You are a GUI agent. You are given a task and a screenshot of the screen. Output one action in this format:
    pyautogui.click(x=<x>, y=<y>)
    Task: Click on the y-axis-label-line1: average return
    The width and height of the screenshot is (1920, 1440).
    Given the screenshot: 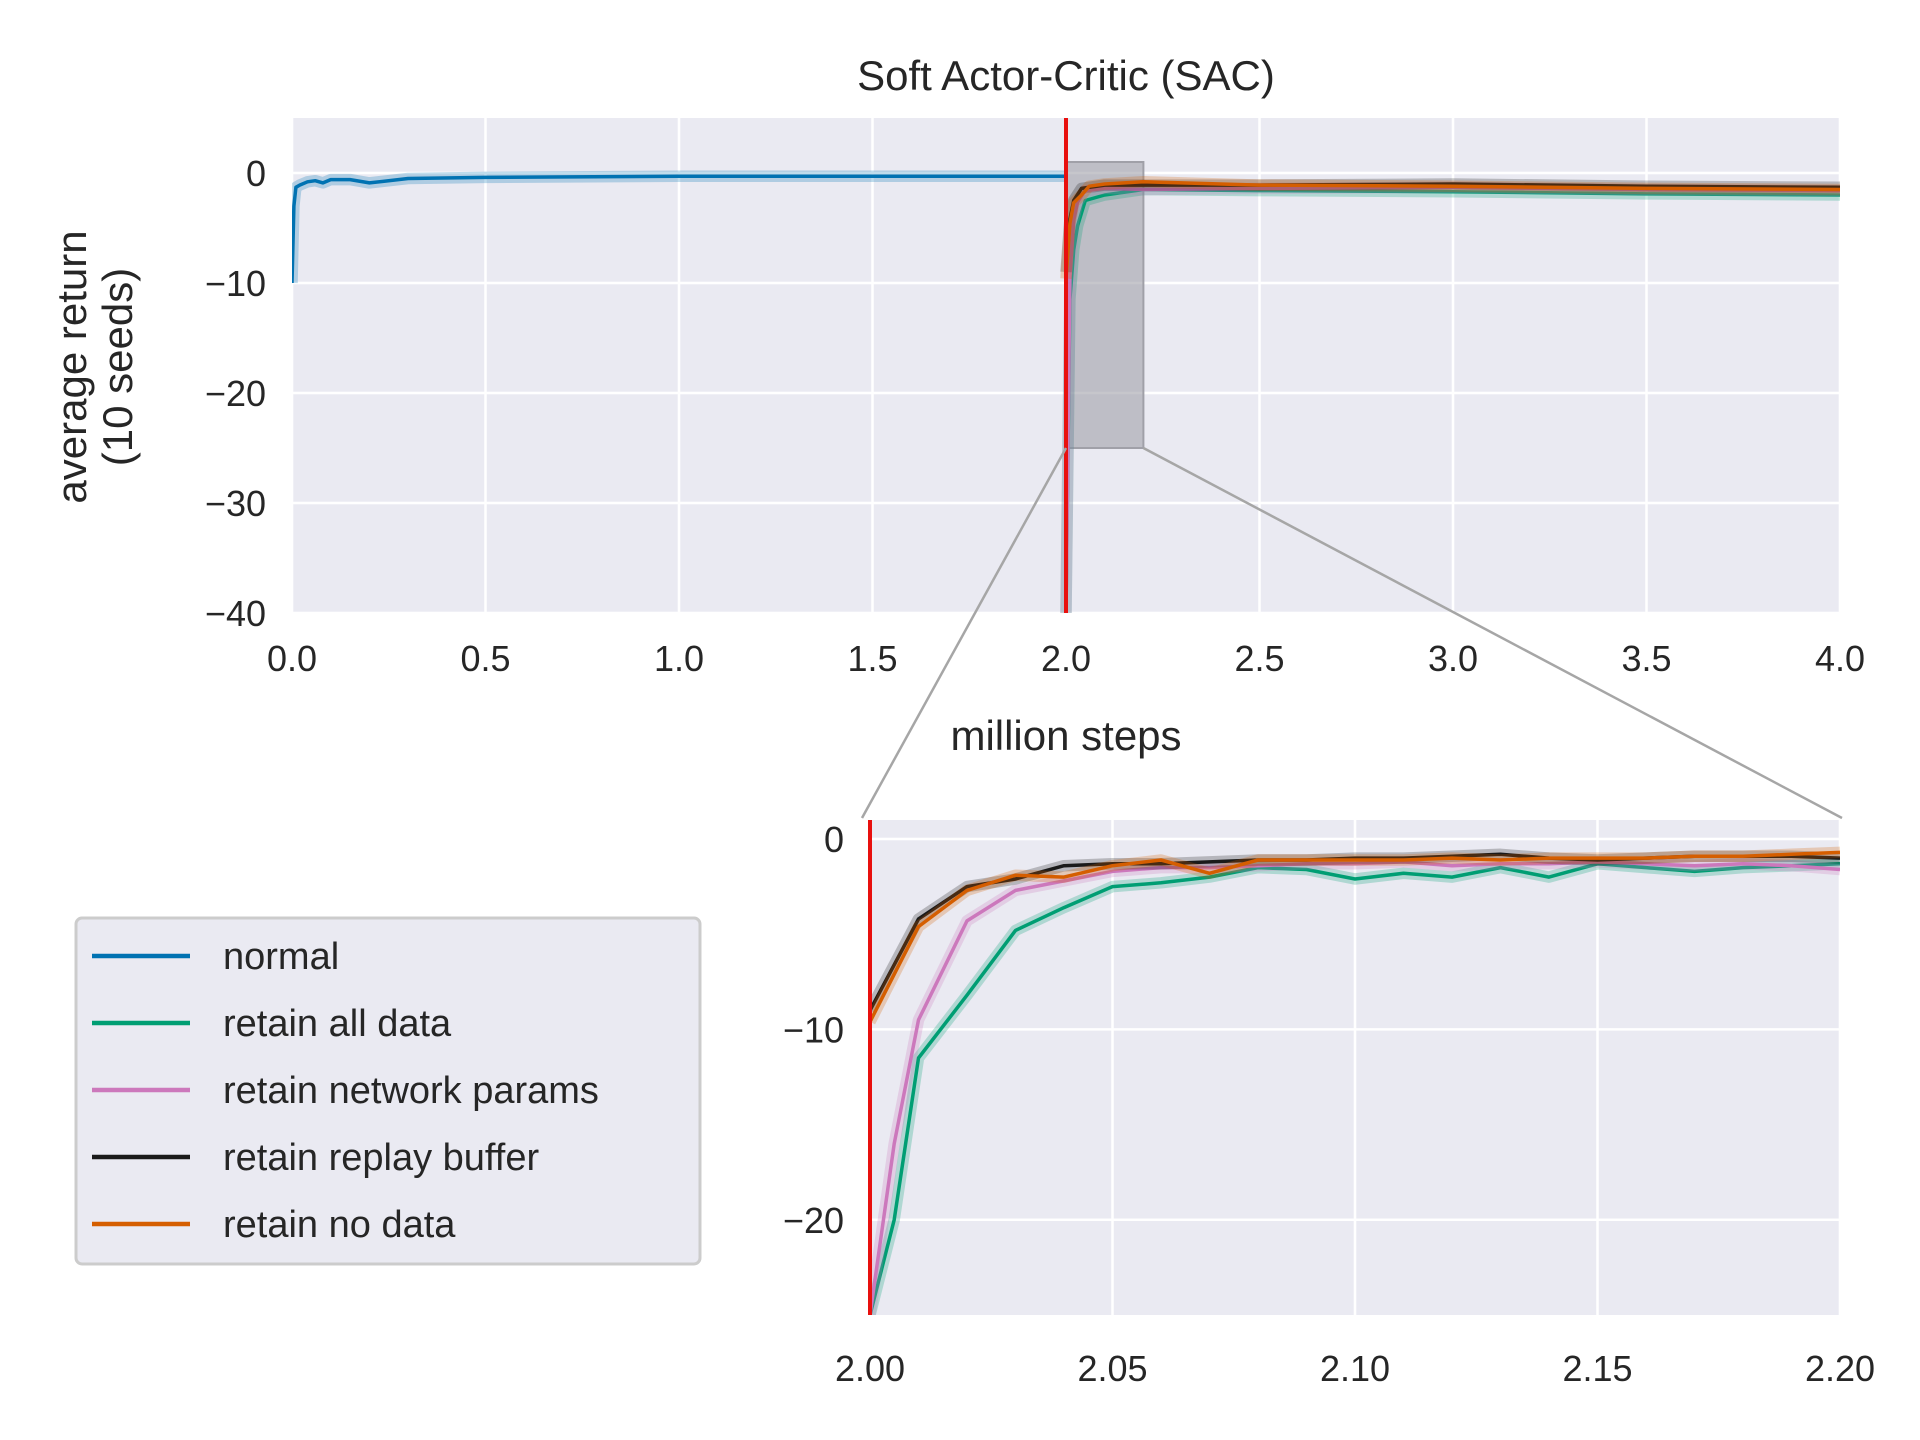 What is the action you would take?
    pyautogui.click(x=71, y=366)
    